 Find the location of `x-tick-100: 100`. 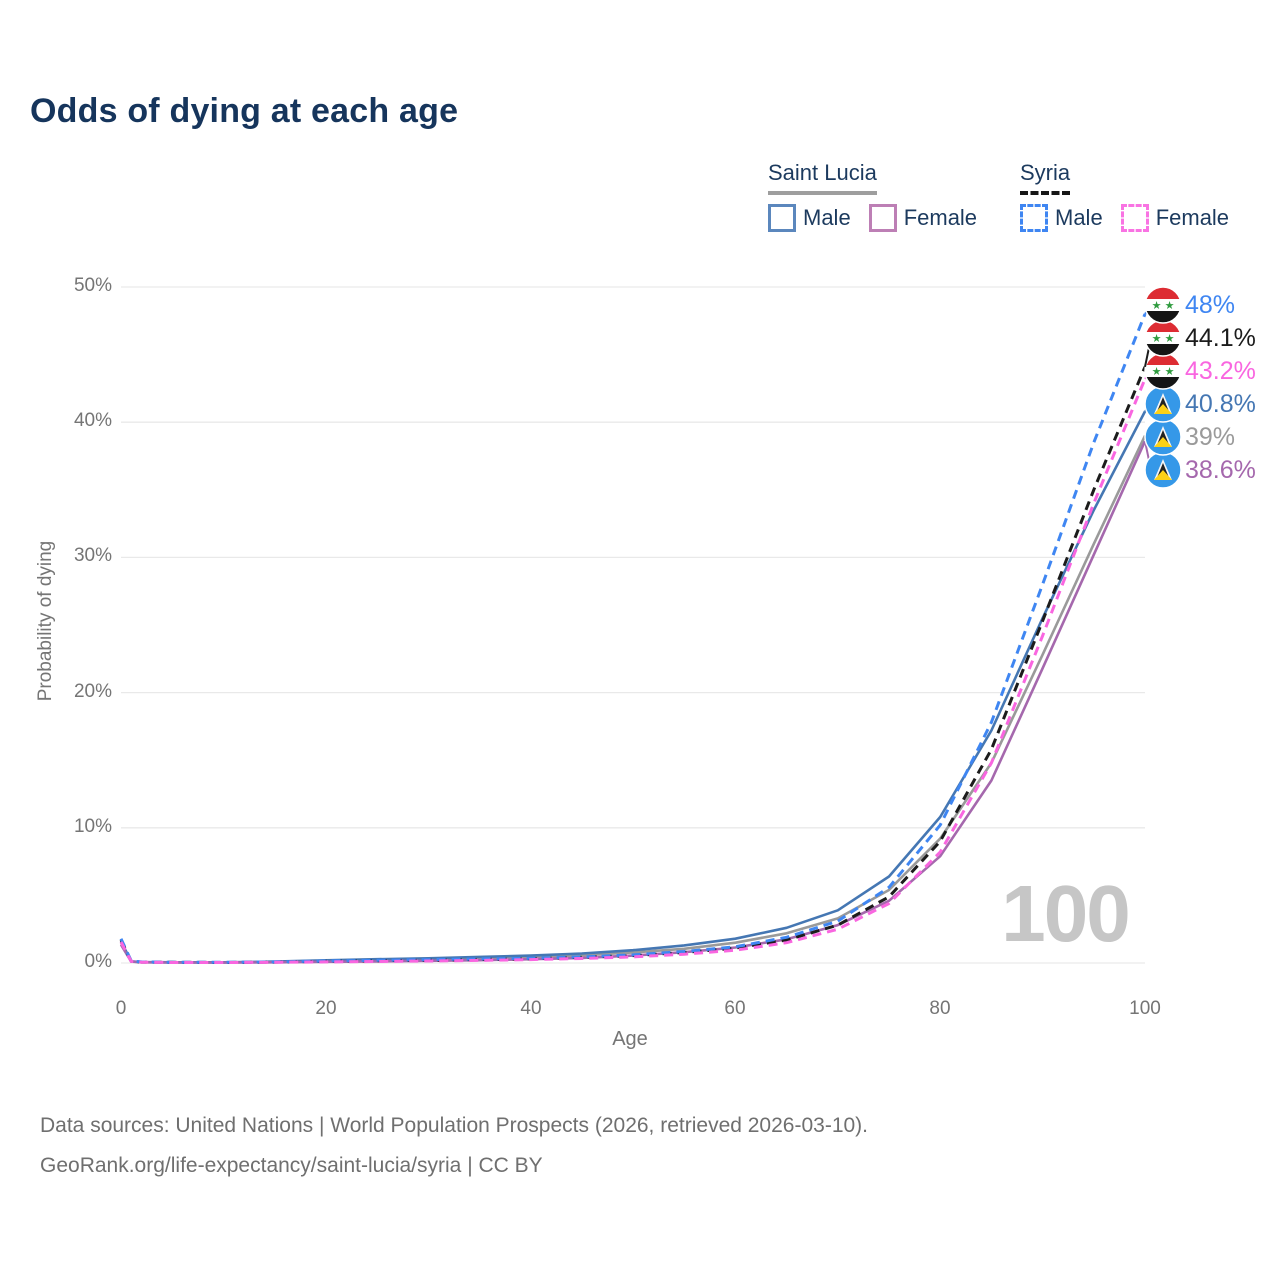

x-tick-100: 100 is located at coordinates (1145, 1008).